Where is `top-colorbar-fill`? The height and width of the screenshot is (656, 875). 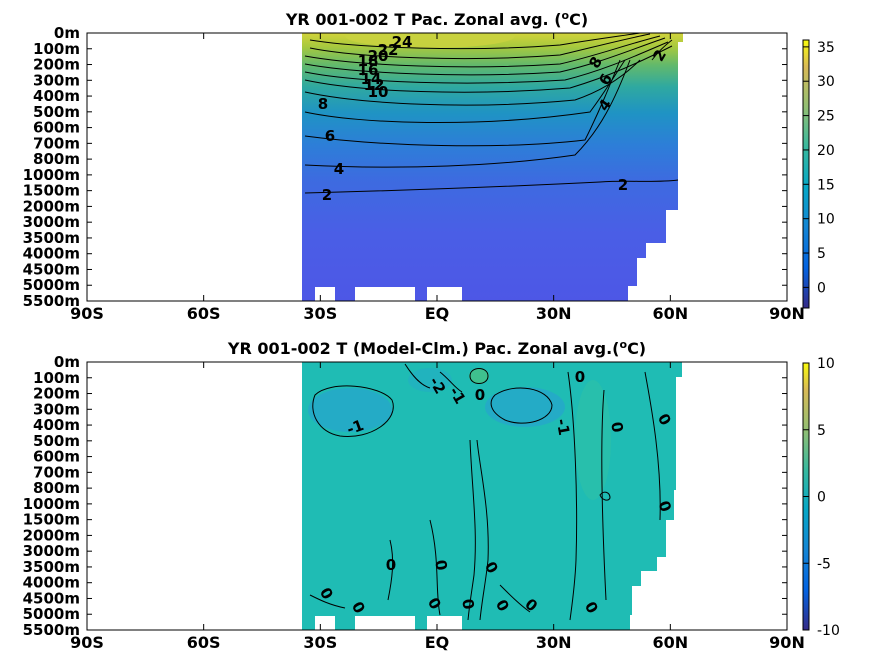 top-colorbar-fill is located at coordinates (806, 174).